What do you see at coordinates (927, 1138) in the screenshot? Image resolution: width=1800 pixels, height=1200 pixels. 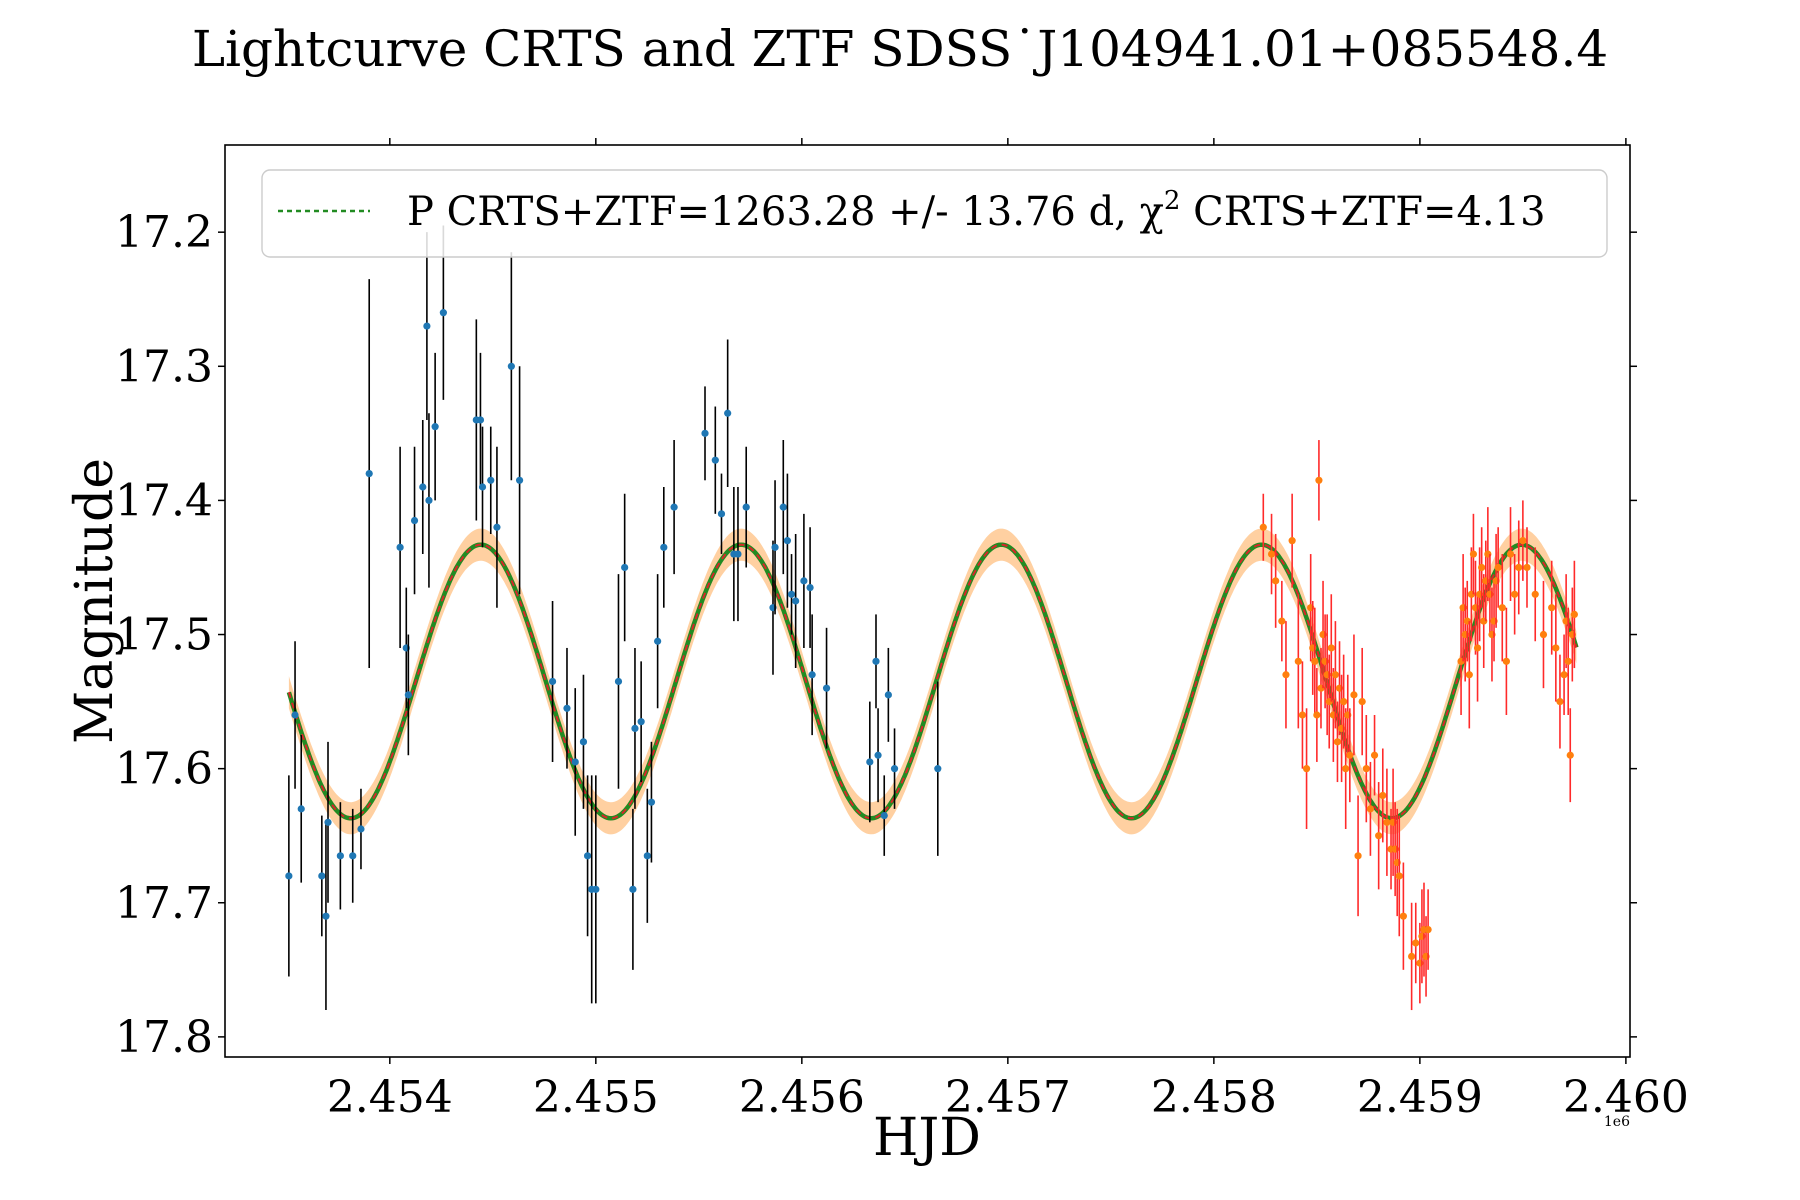 I see `x-axis-label: HJD` at bounding box center [927, 1138].